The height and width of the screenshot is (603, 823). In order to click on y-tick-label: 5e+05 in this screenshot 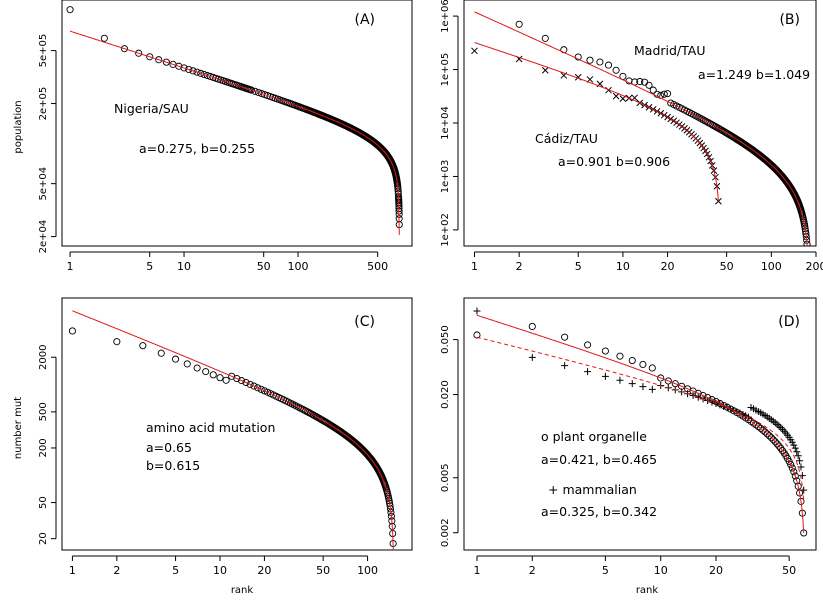, I will do `click(43, 51)`.